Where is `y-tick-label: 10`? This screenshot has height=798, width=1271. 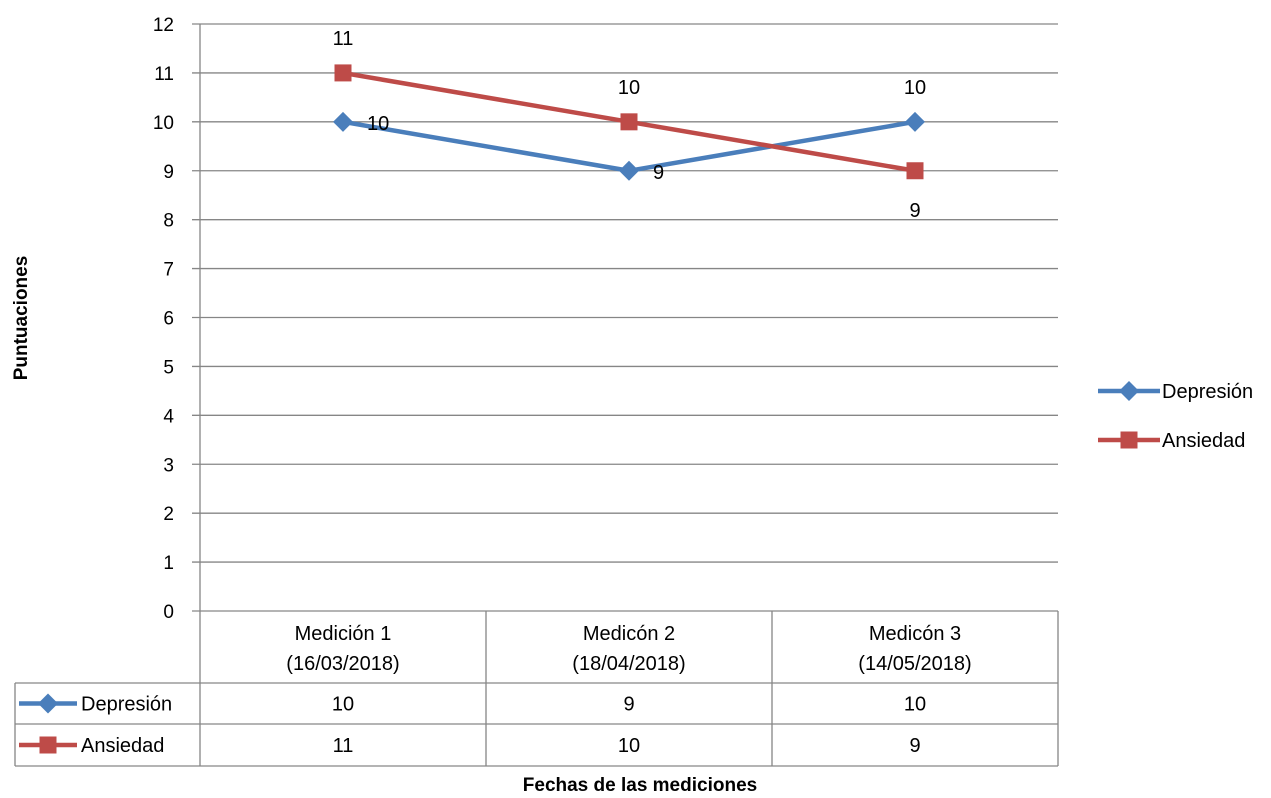 y-tick-label: 10 is located at coordinates (163, 123).